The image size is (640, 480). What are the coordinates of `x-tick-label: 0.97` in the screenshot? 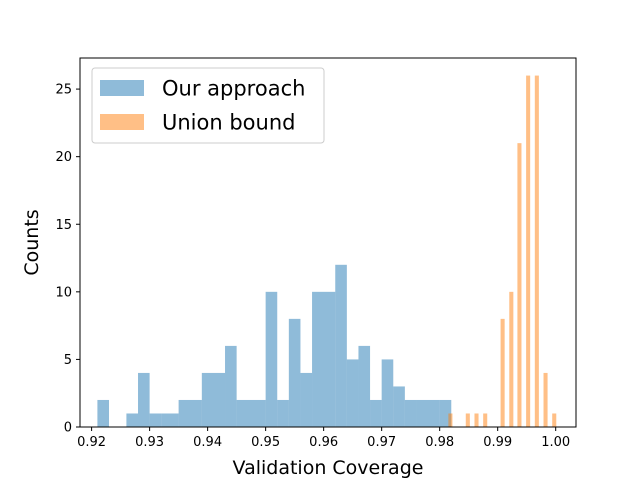 It's located at (381, 442).